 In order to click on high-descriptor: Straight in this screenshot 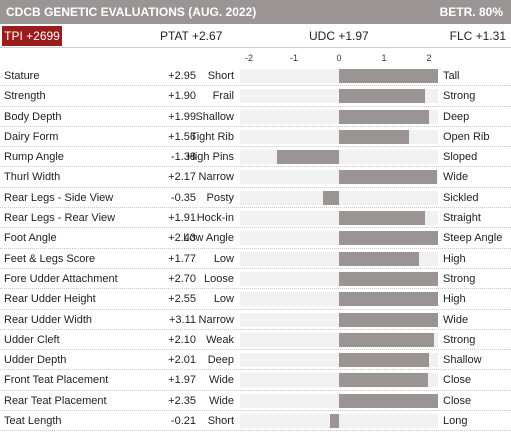, I will do `click(462, 218)`.